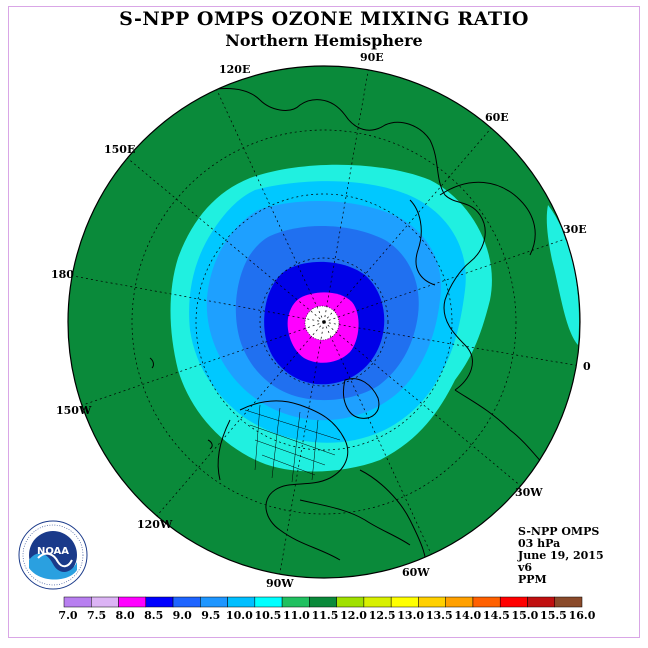 This screenshot has height=648, width=648. What do you see at coordinates (372, 57) in the screenshot?
I see `lon-label-90e: 90E` at bounding box center [372, 57].